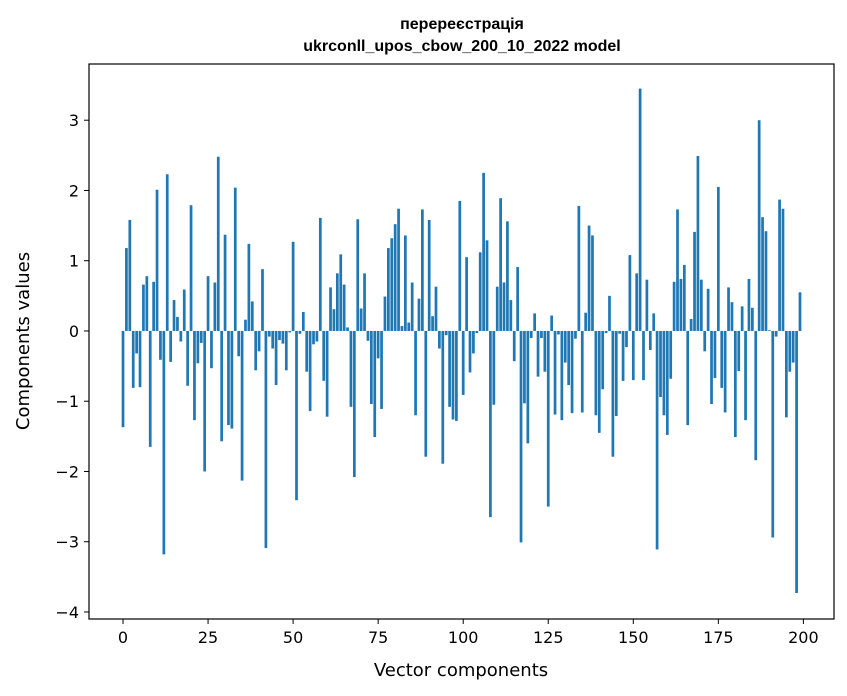 The width and height of the screenshot is (847, 696). I want to click on y-tick-label: 3, so click(74, 120).